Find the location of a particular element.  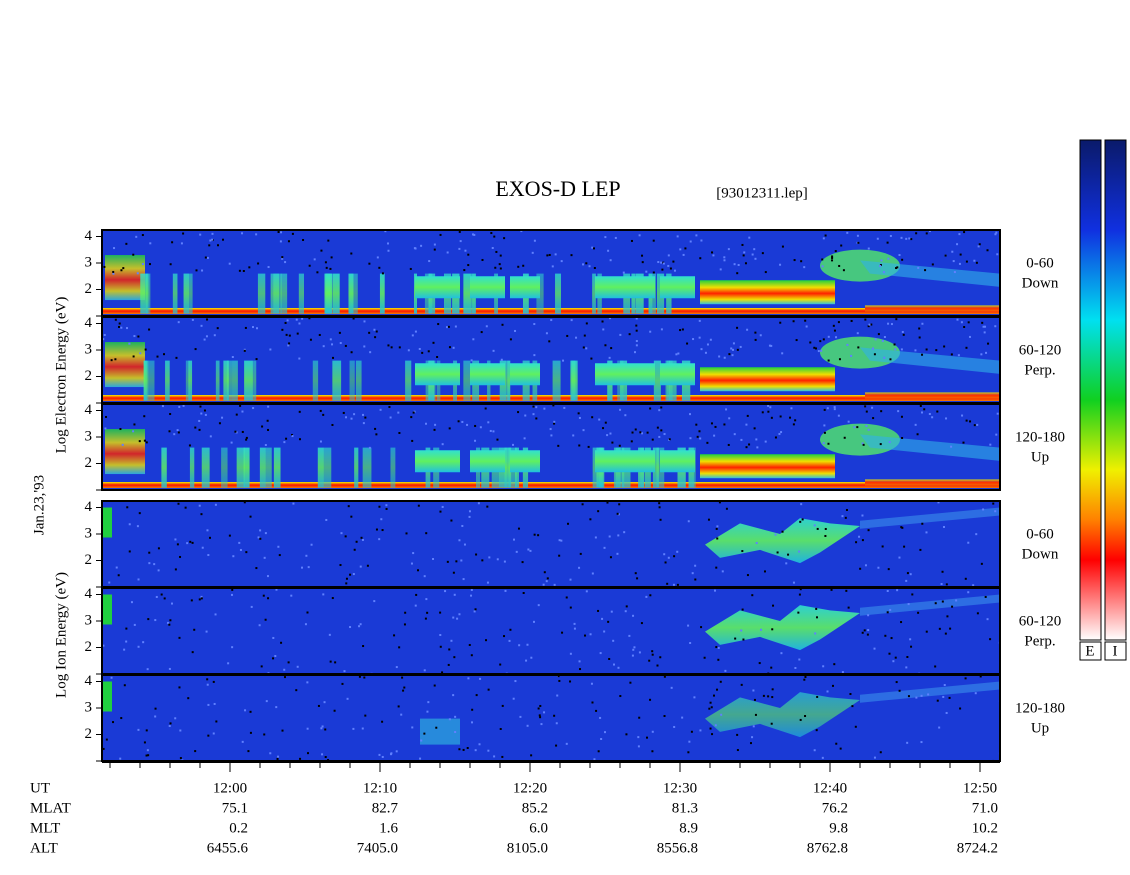

y-tick-label: 3 is located at coordinates (89, 707).